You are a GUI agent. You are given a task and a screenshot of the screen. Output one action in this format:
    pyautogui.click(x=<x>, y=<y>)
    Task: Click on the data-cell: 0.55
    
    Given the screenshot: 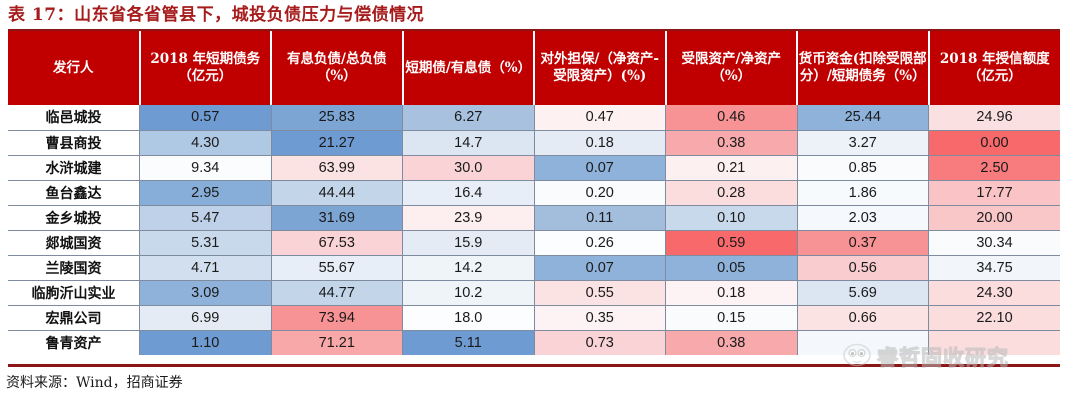 What is the action you would take?
    pyautogui.click(x=600, y=293)
    